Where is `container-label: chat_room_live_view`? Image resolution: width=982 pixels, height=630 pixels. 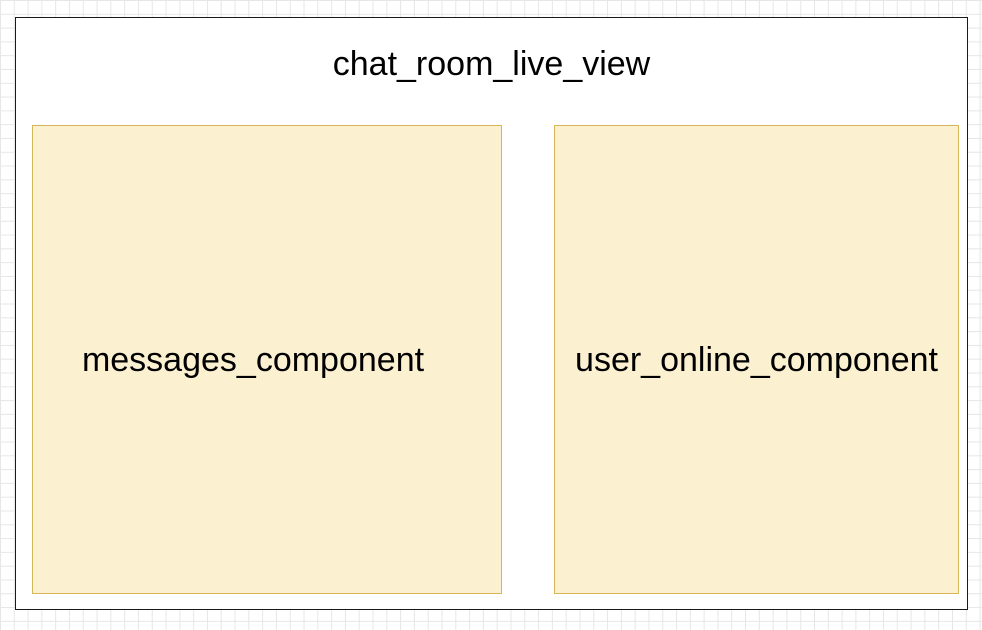
container-label: chat_room_live_view is located at coordinates (491, 64).